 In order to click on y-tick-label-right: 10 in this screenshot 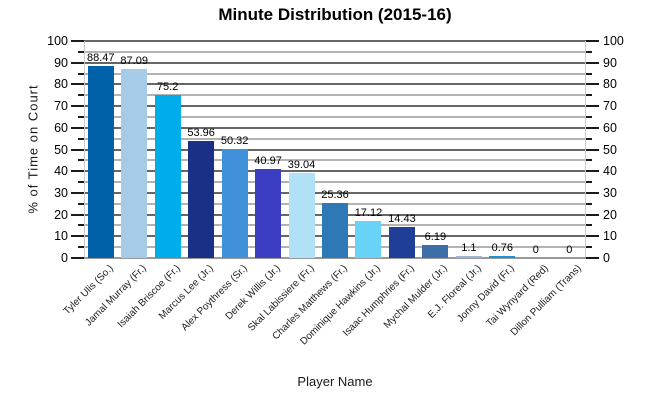, I will do `click(610, 236)`.